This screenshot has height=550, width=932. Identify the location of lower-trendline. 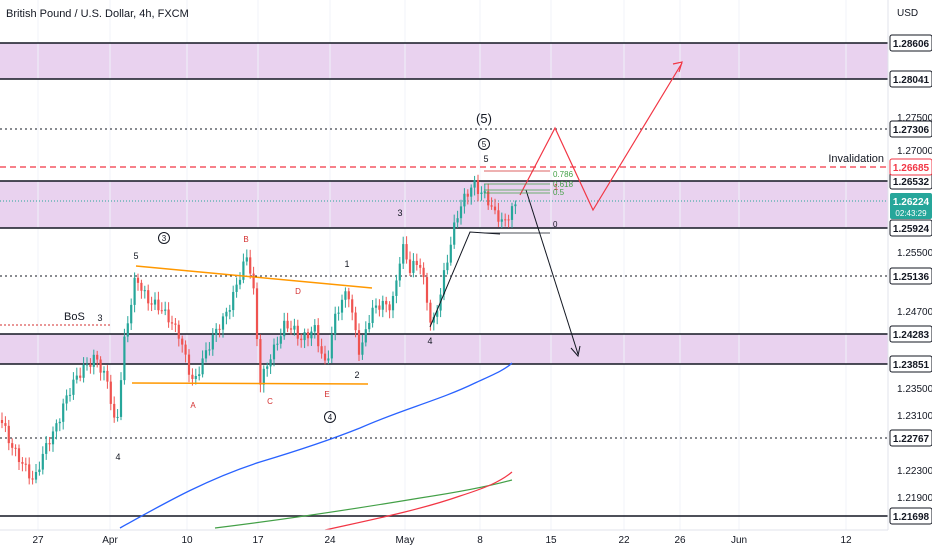
(250, 383).